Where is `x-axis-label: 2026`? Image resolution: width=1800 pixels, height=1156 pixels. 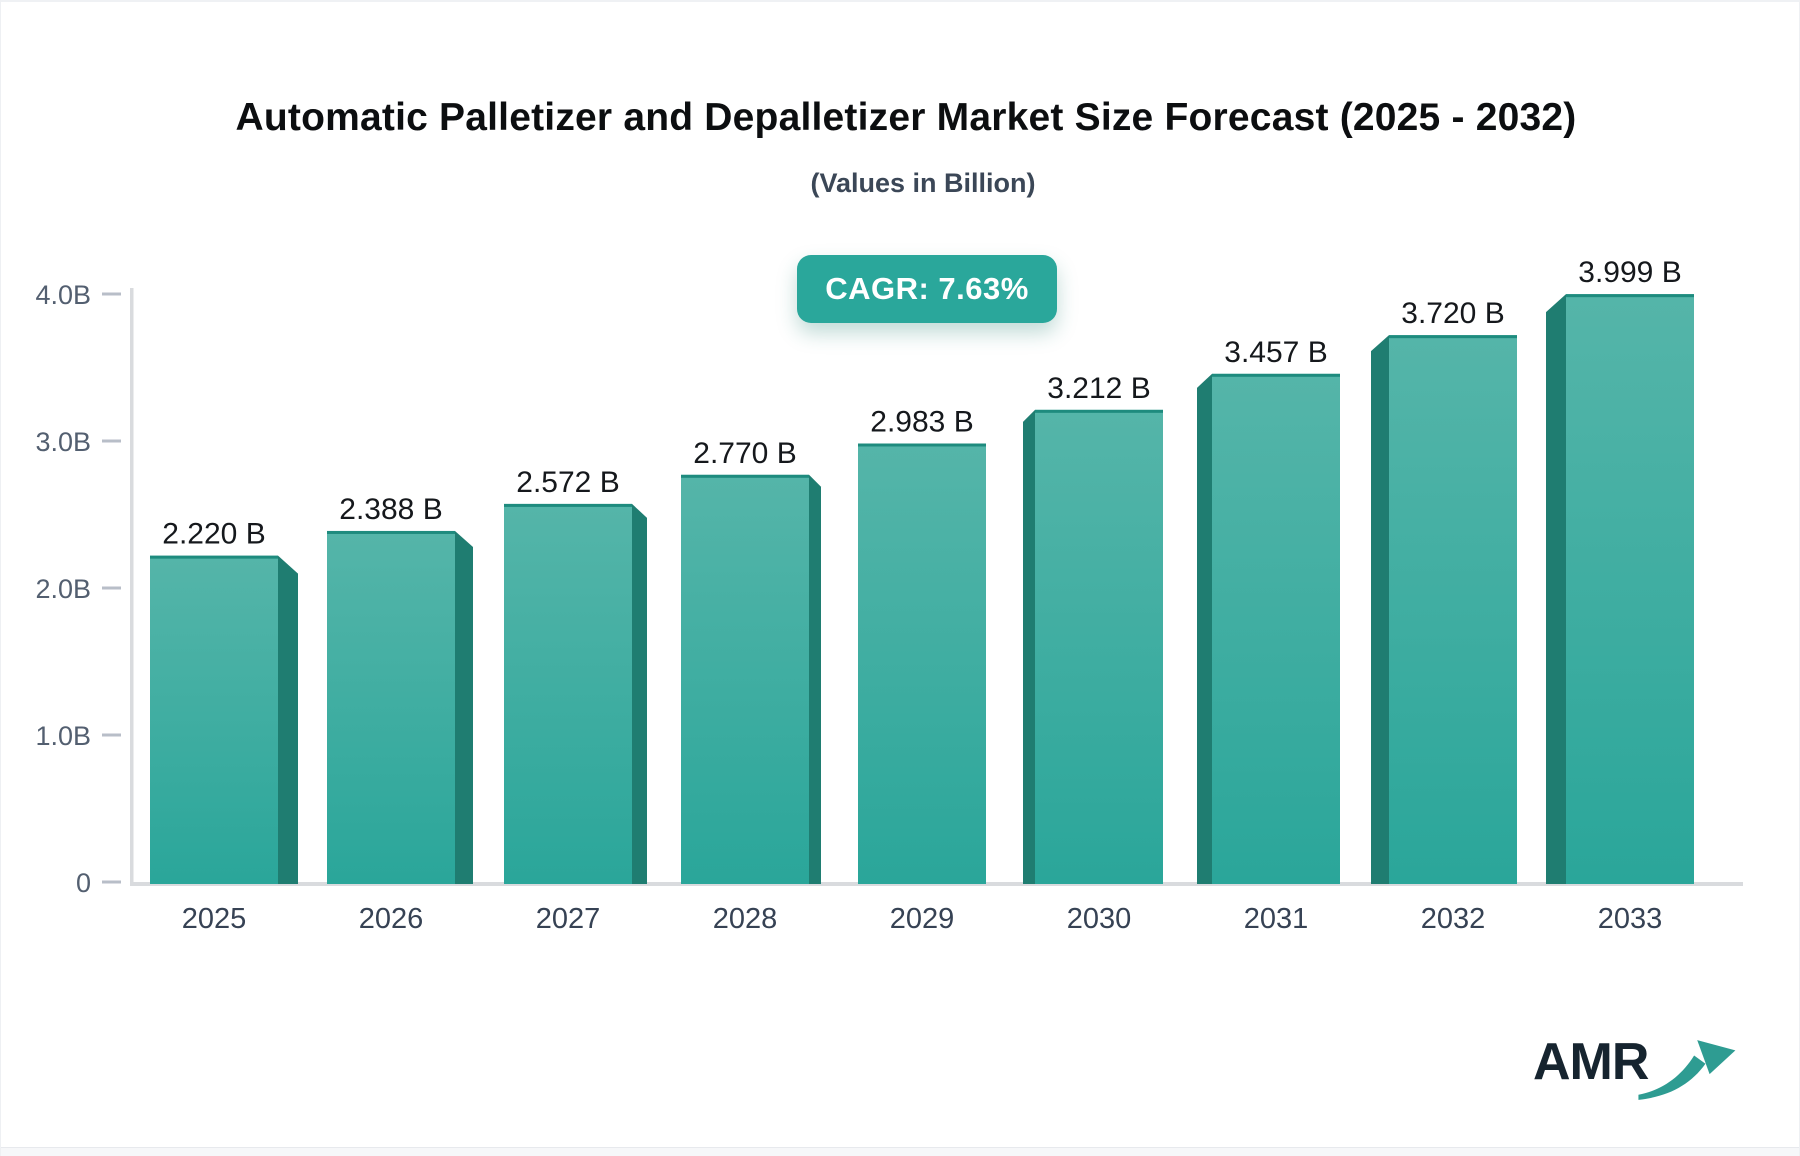
x-axis-label: 2026 is located at coordinates (391, 919).